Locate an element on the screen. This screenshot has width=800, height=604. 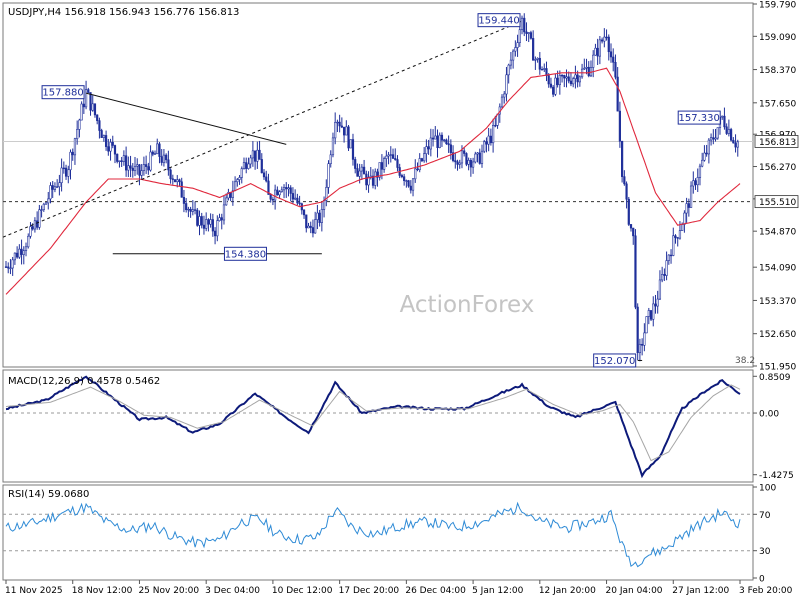
price-annotation-box is located at coordinates (245, 253).